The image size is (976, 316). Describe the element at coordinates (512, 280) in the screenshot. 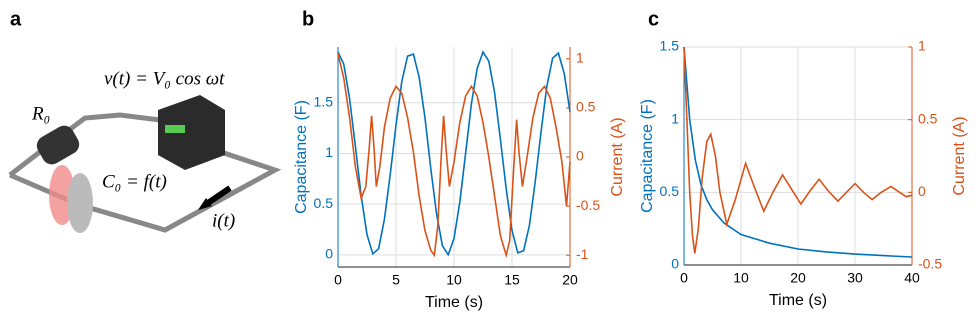

I see `x-tick-label: 15` at that location.